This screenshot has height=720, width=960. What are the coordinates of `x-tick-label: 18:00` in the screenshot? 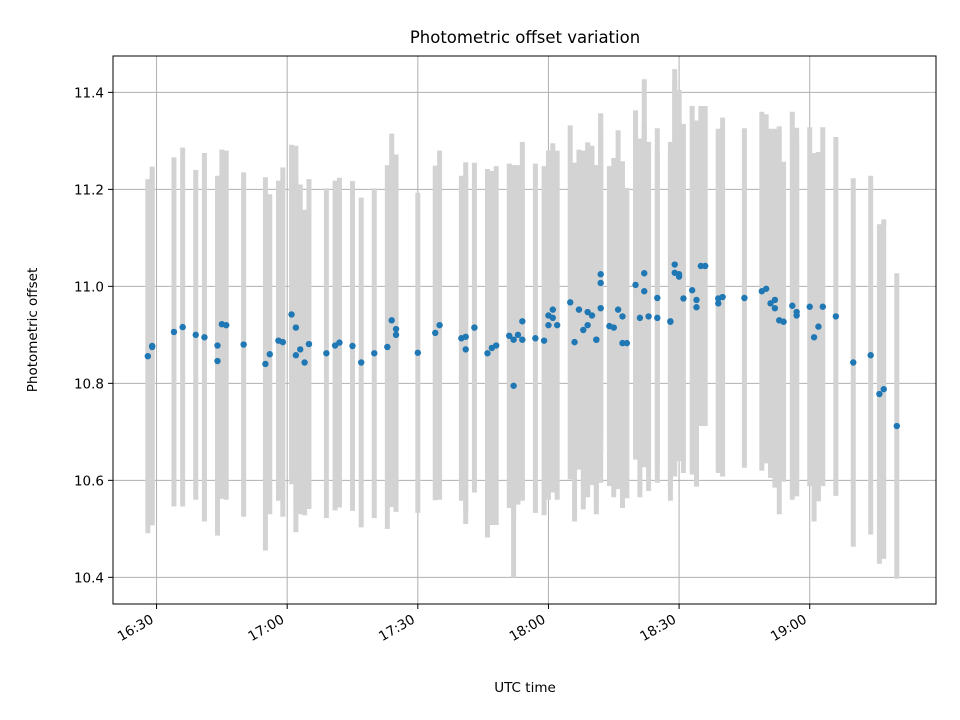 It's located at (528, 628).